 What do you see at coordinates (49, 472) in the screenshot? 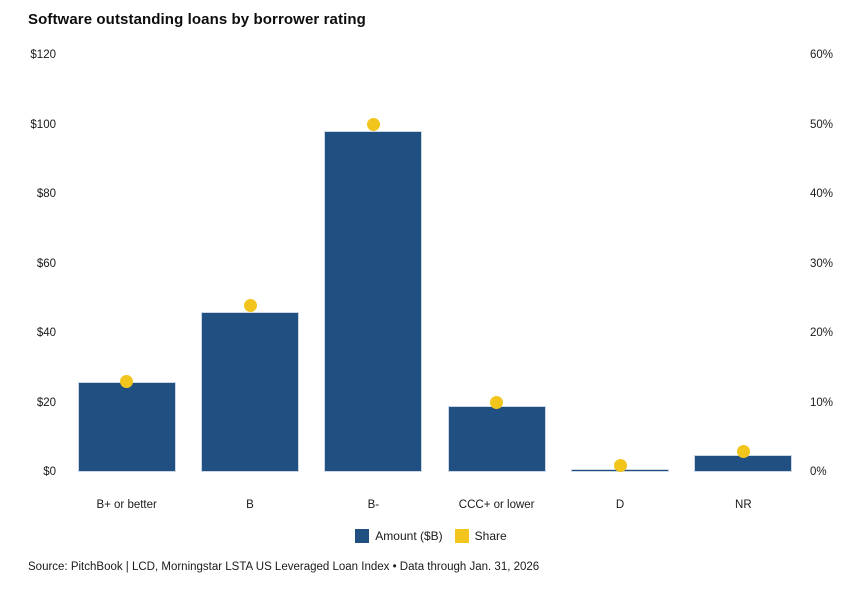
I see `left-axis-tick: $0` at bounding box center [49, 472].